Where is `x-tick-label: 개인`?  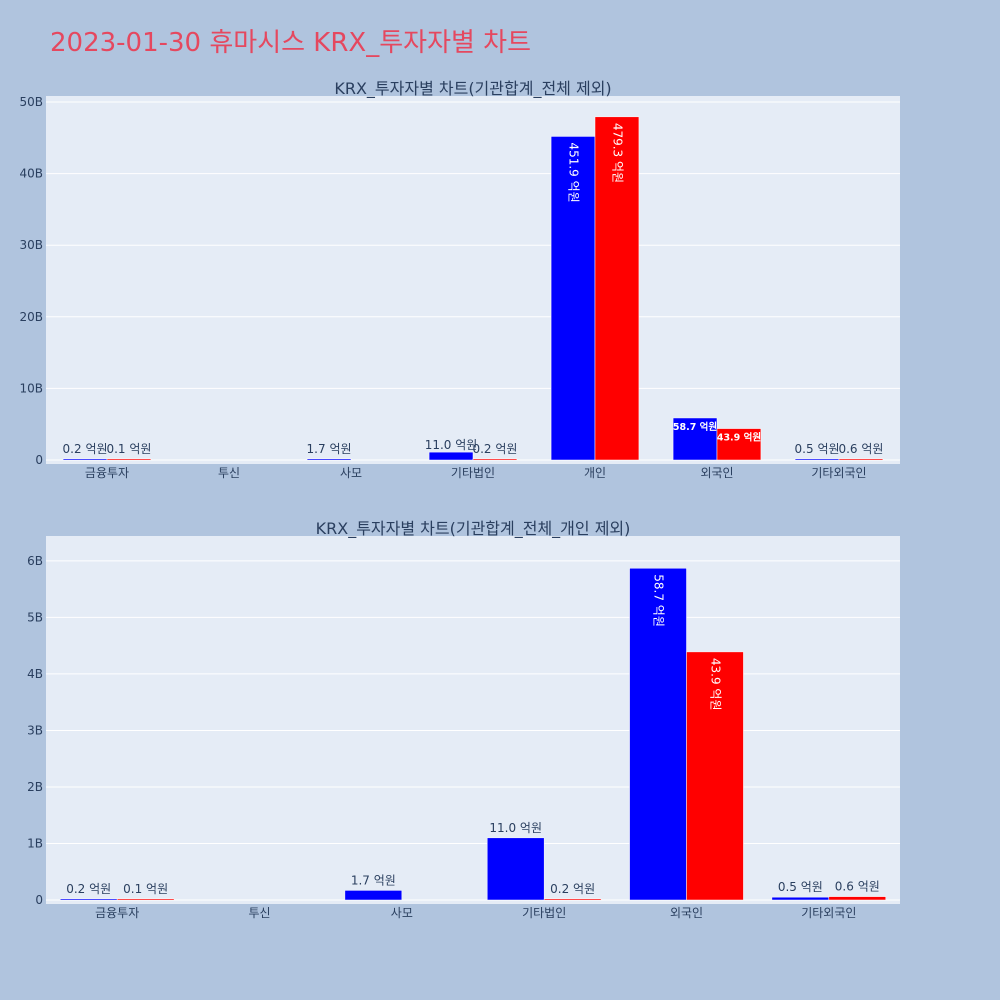
x-tick-label: 개인 is located at coordinates (595, 473).